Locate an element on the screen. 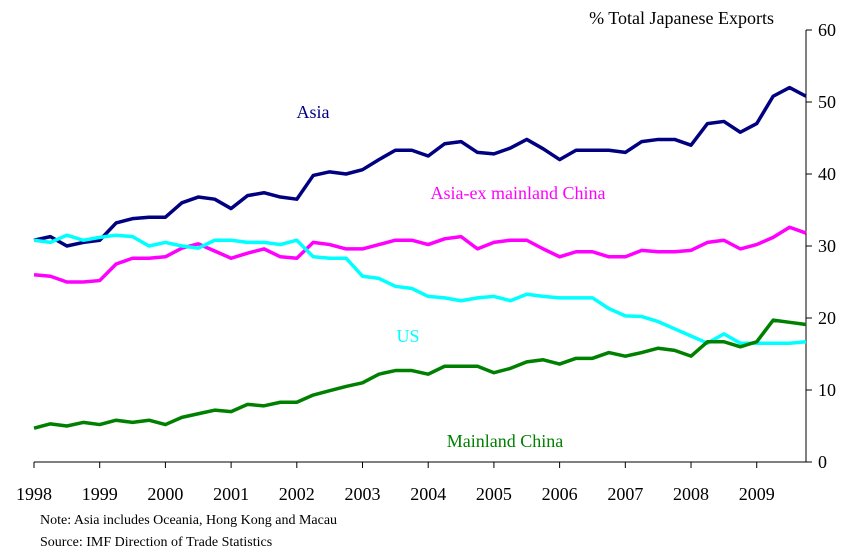 This screenshot has height=556, width=847. x-tick-label: 2006 is located at coordinates (560, 494).